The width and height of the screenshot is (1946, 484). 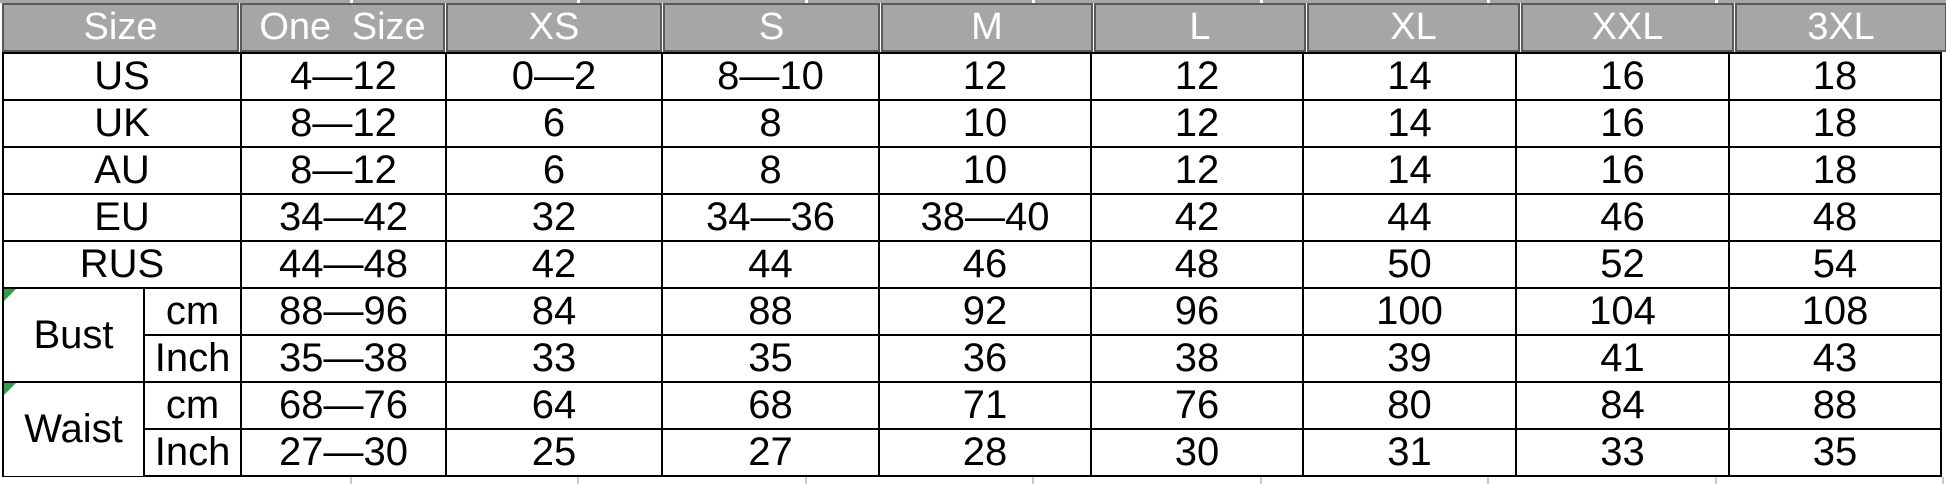 I want to click on measure-label-text: Waist, so click(x=73, y=429).